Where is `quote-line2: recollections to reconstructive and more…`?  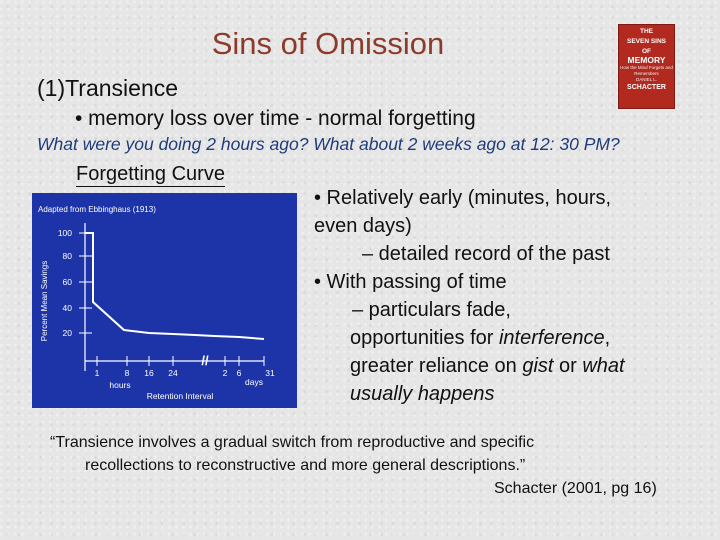
quote-line2: recollections to reconstructive and more… is located at coordinates (305, 465).